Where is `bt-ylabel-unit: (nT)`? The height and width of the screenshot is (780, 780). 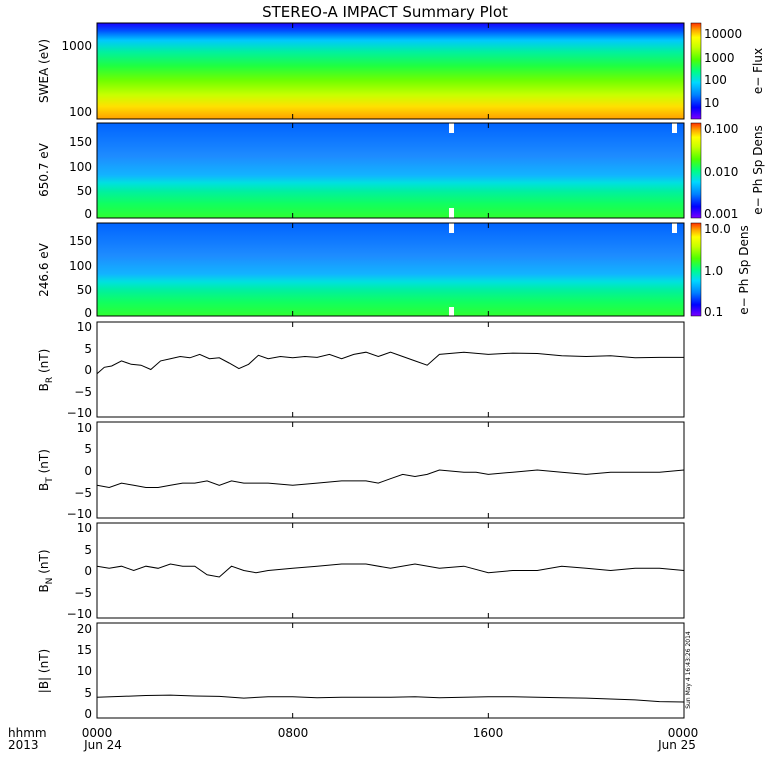 bt-ylabel-unit: (nT) is located at coordinates (44, 463).